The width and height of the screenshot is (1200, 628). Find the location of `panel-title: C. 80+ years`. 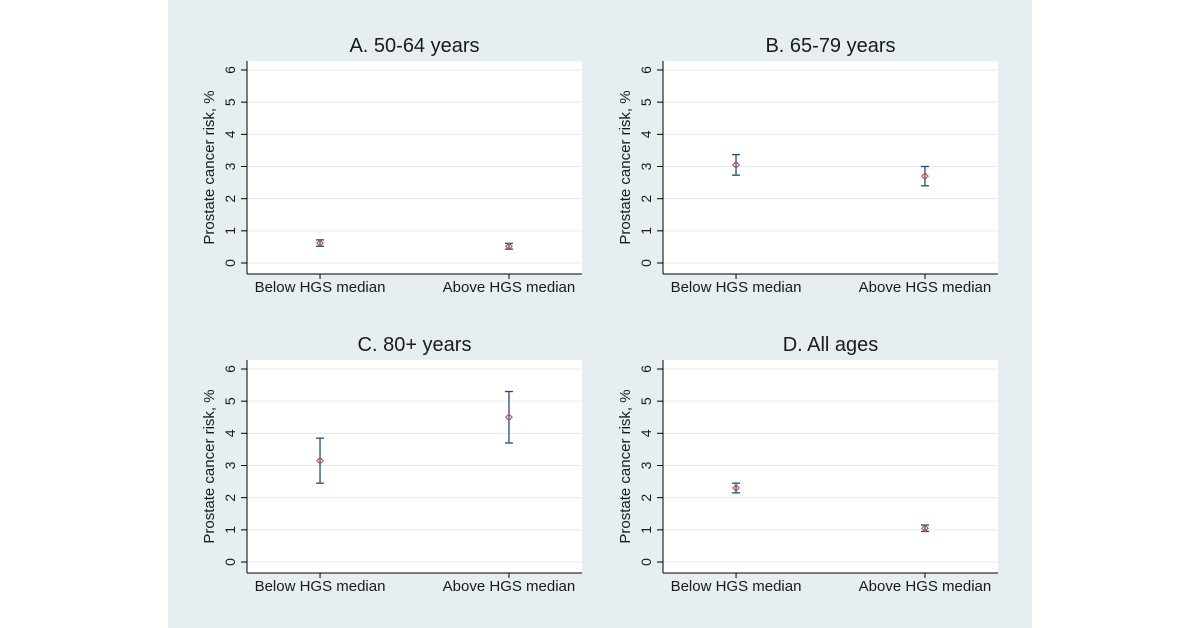

panel-title: C. 80+ years is located at coordinates (415, 345).